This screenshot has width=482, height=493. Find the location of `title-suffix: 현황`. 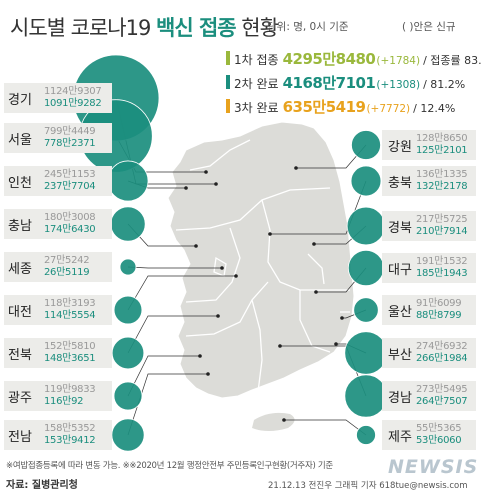

title-suffix: 현황 is located at coordinates (257, 28).